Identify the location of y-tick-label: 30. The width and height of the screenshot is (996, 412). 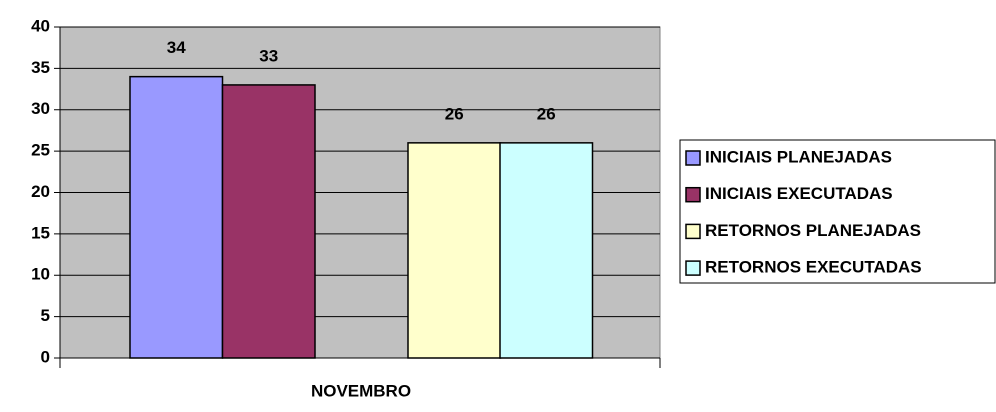
(40, 108).